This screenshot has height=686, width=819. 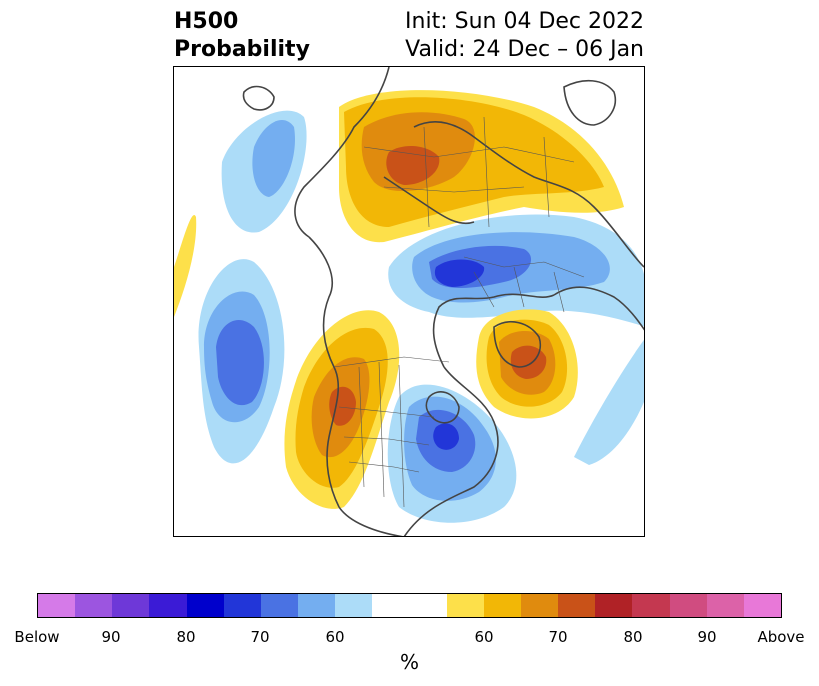 I want to click on below-region-arctic, so click(x=516, y=270).